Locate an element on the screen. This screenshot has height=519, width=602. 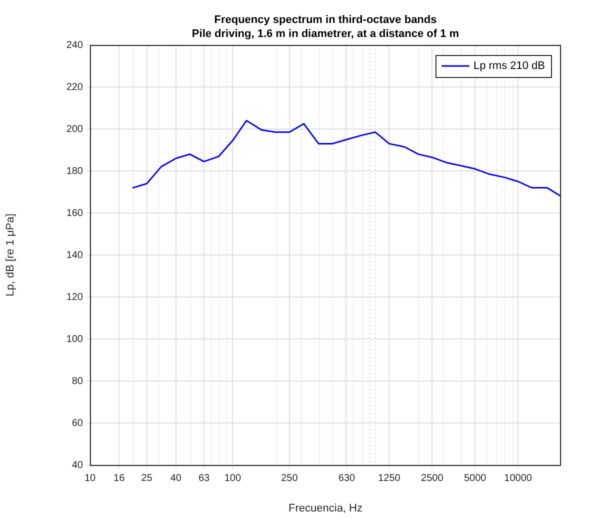
y-tick-label: 240 is located at coordinates (75, 45).